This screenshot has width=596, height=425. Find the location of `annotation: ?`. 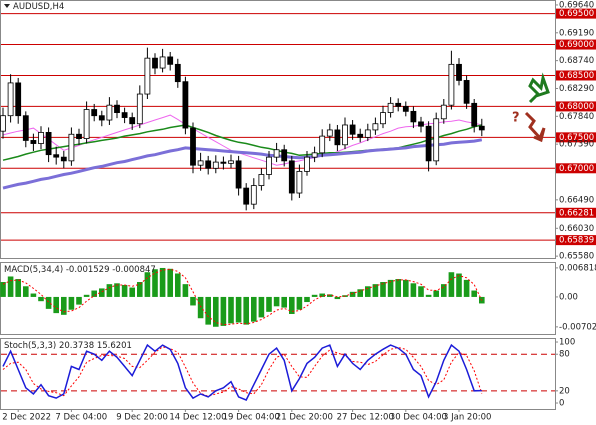

annotation: ? is located at coordinates (516, 118).